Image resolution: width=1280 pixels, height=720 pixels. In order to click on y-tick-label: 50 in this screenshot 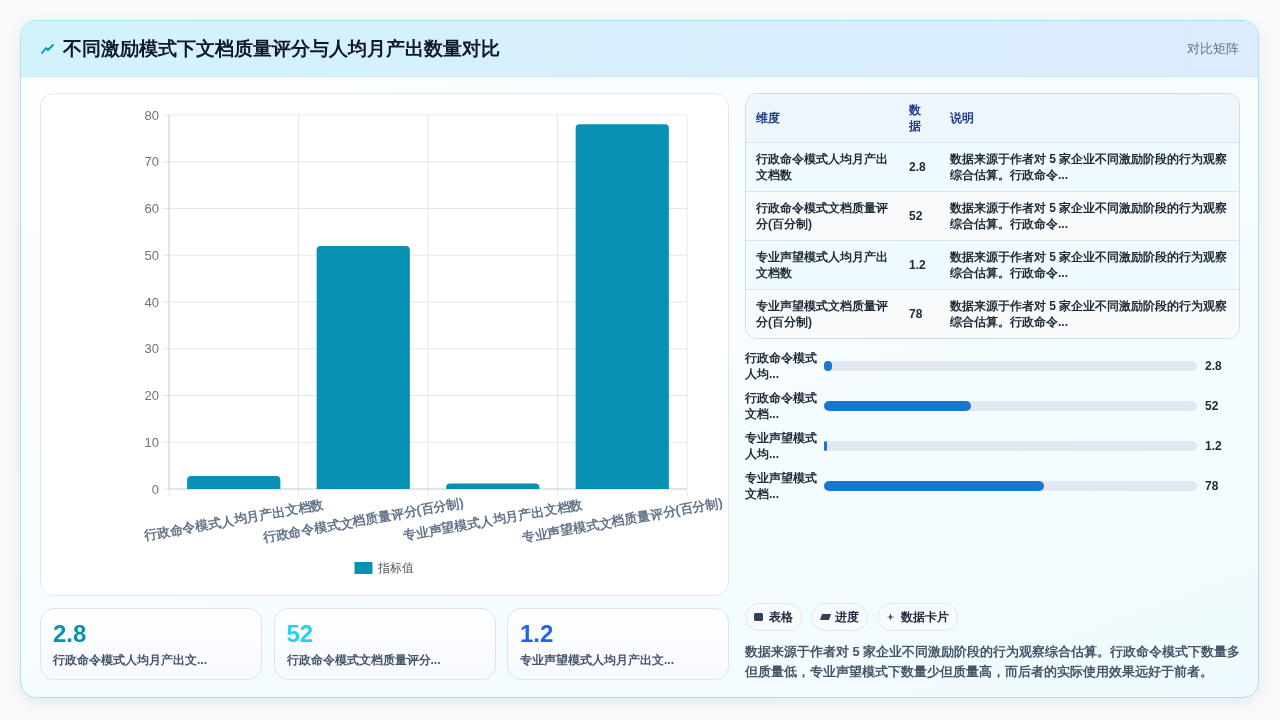, I will do `click(151, 255)`.